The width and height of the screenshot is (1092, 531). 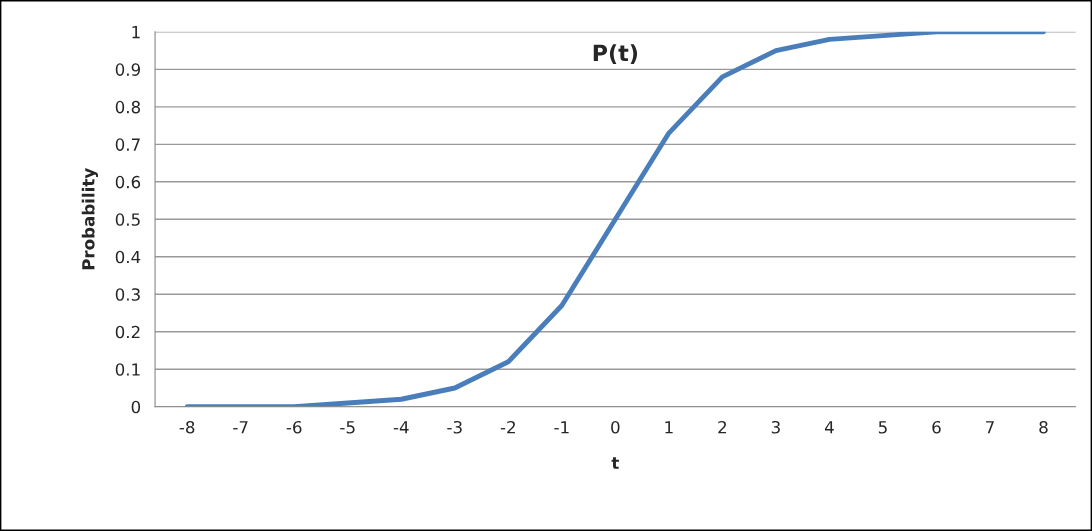 What do you see at coordinates (127, 332) in the screenshot?
I see `y-tick-label: 0.2` at bounding box center [127, 332].